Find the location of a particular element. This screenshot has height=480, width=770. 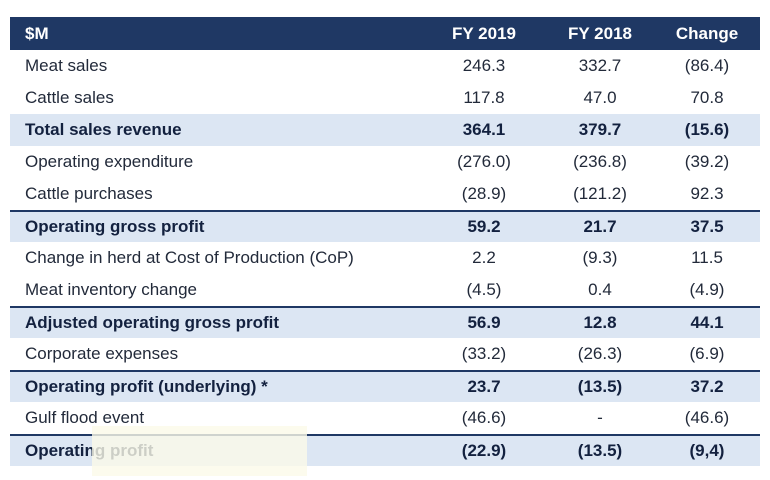

row-label: Operating gross profit is located at coordinates (115, 226).